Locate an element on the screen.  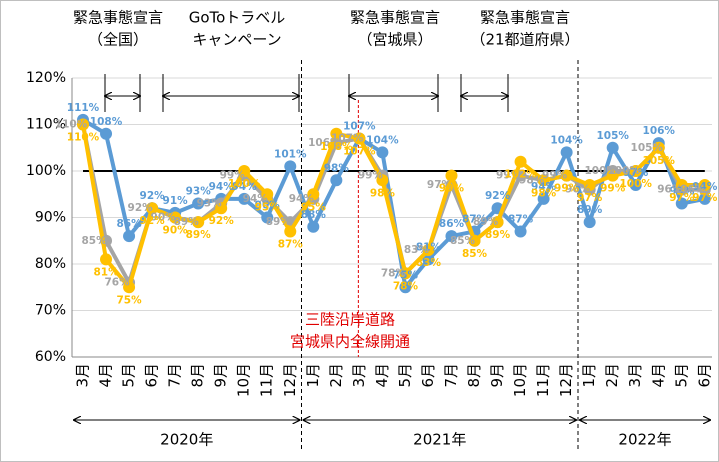
data-label: 102% is located at coordinates (520, 175).